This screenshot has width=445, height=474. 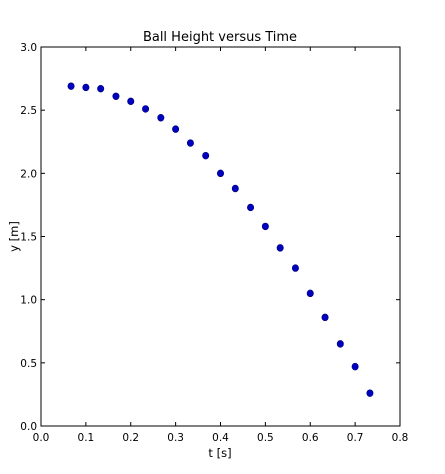 I want to click on x-tick-label: 0.5, so click(x=265, y=438).